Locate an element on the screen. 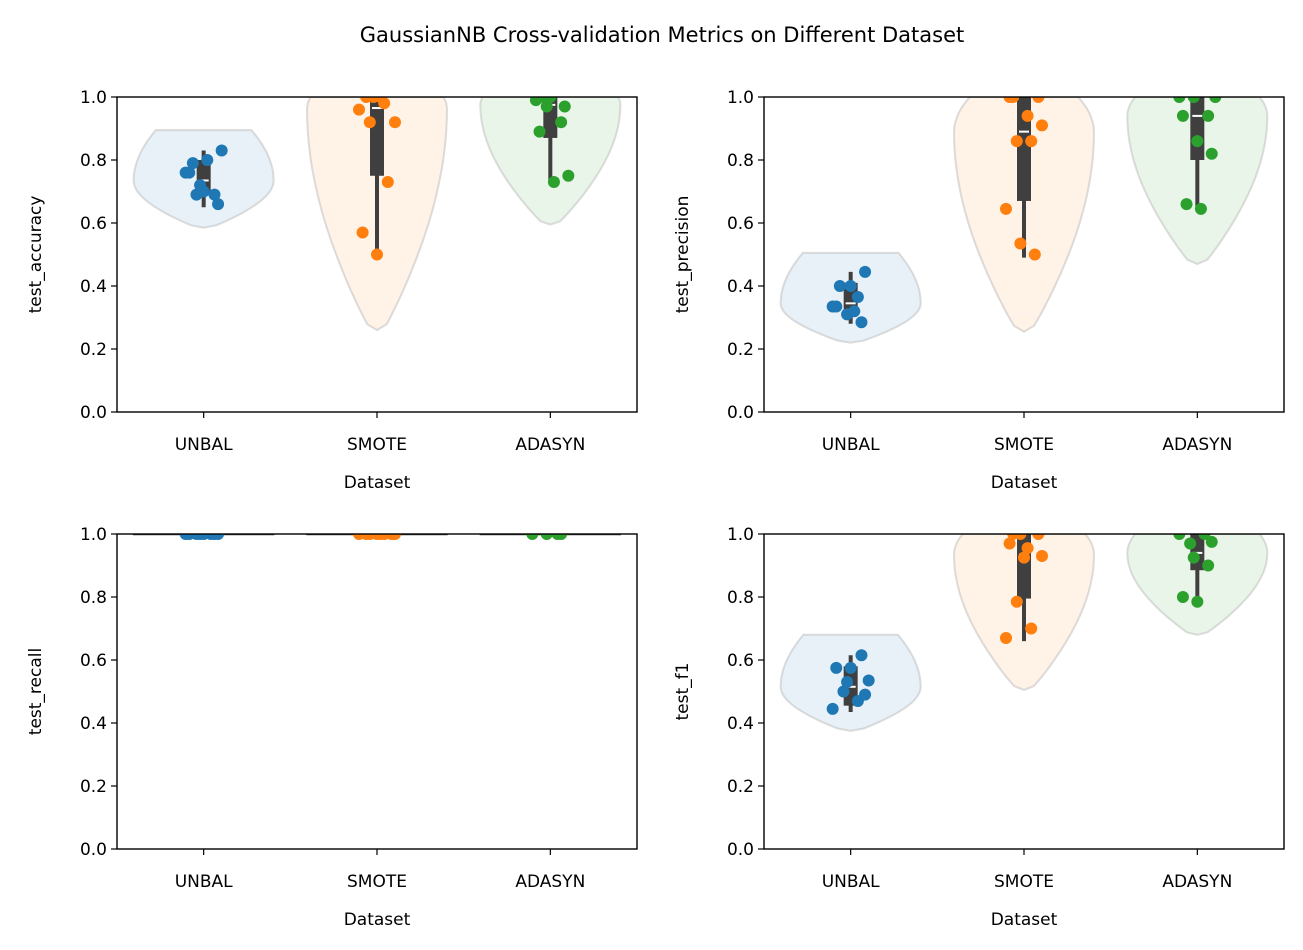  y-axis-label: test_accuracy is located at coordinates (36, 255).